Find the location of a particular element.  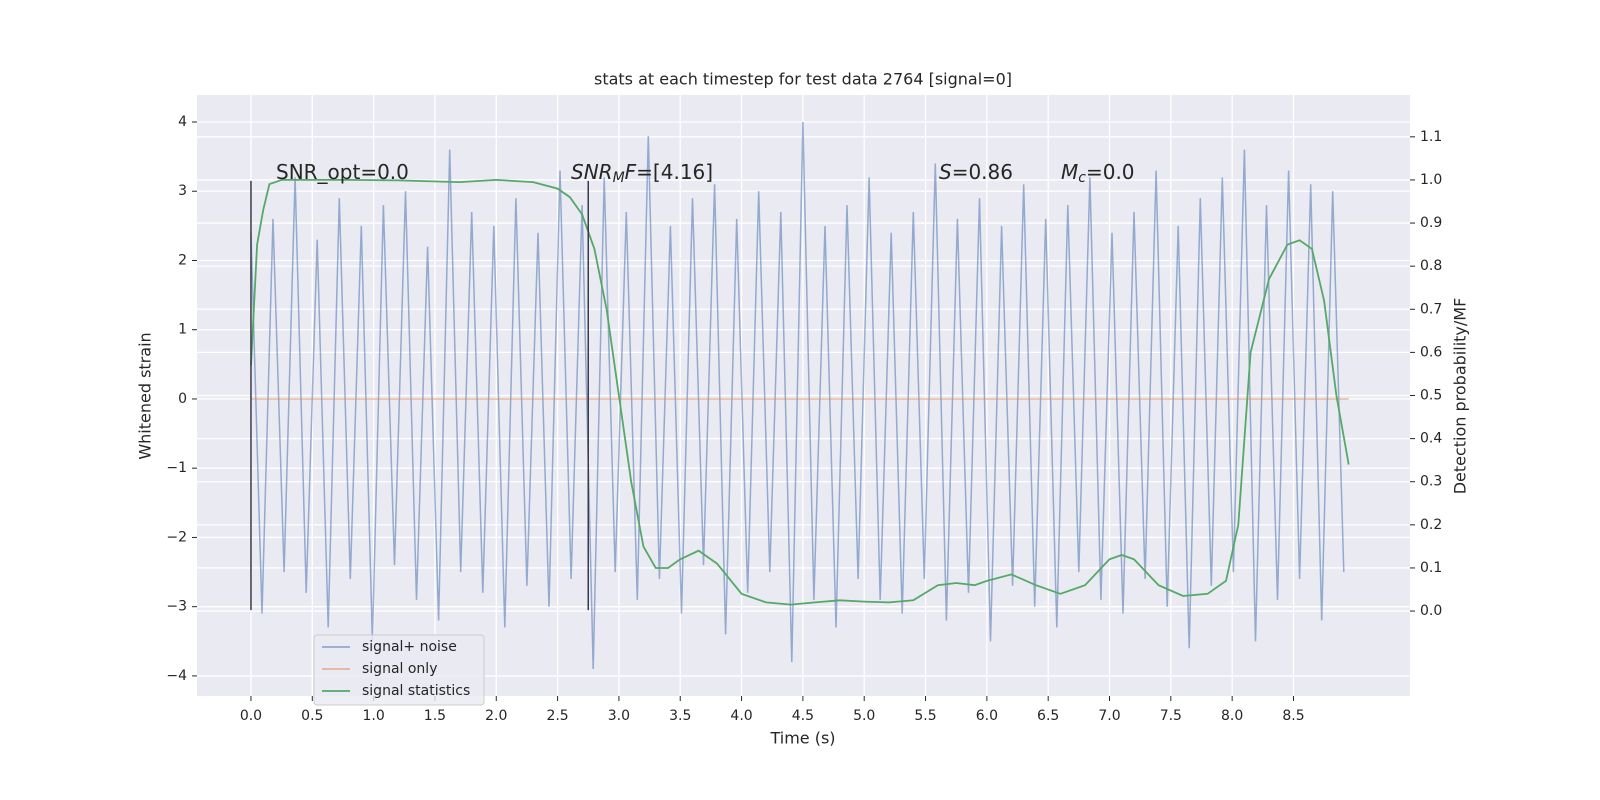

y-tick-label: 3 is located at coordinates (182, 191).